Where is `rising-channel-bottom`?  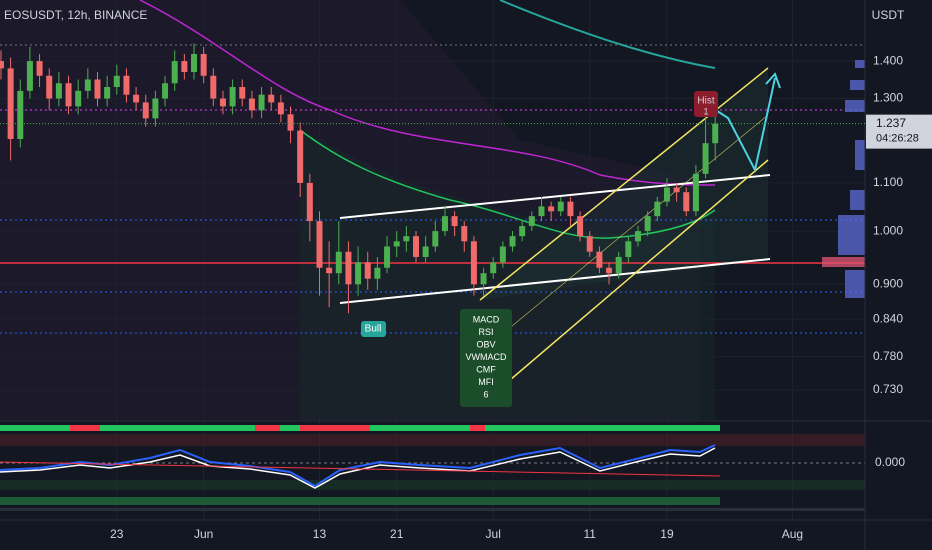 rising-channel-bottom is located at coordinates (639, 270).